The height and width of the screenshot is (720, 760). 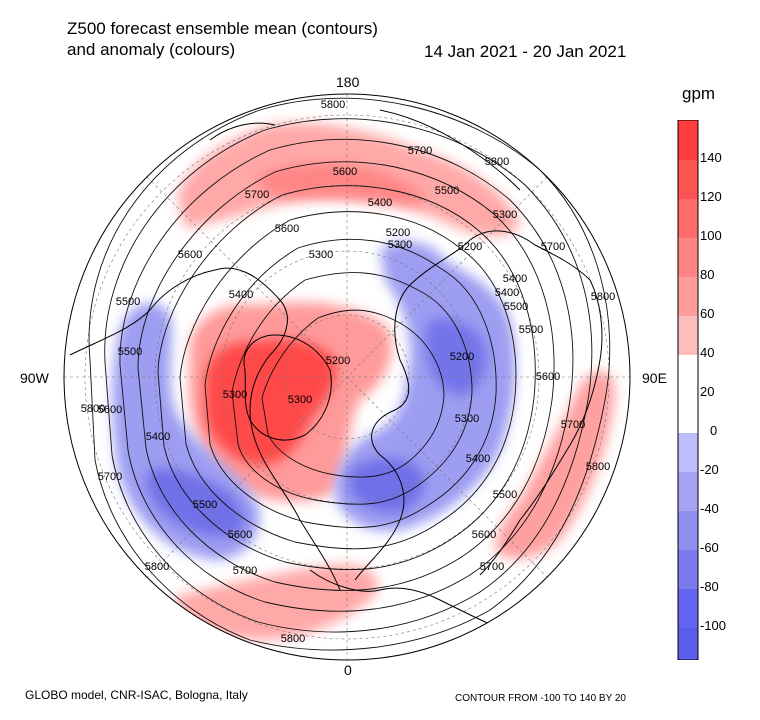 I want to click on coast-greenland, so click(x=287, y=387).